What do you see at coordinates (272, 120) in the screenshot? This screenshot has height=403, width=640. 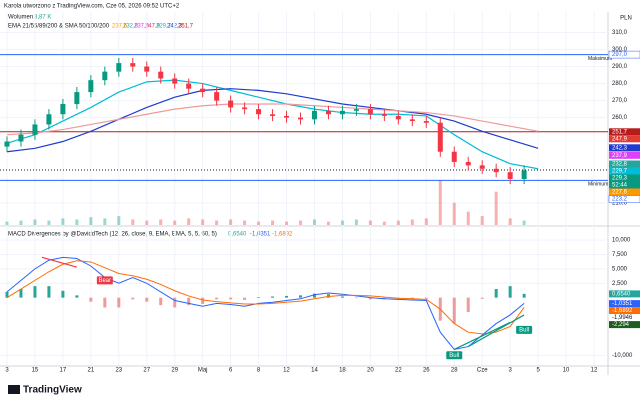 I see `ma-line` at bounding box center [272, 120].